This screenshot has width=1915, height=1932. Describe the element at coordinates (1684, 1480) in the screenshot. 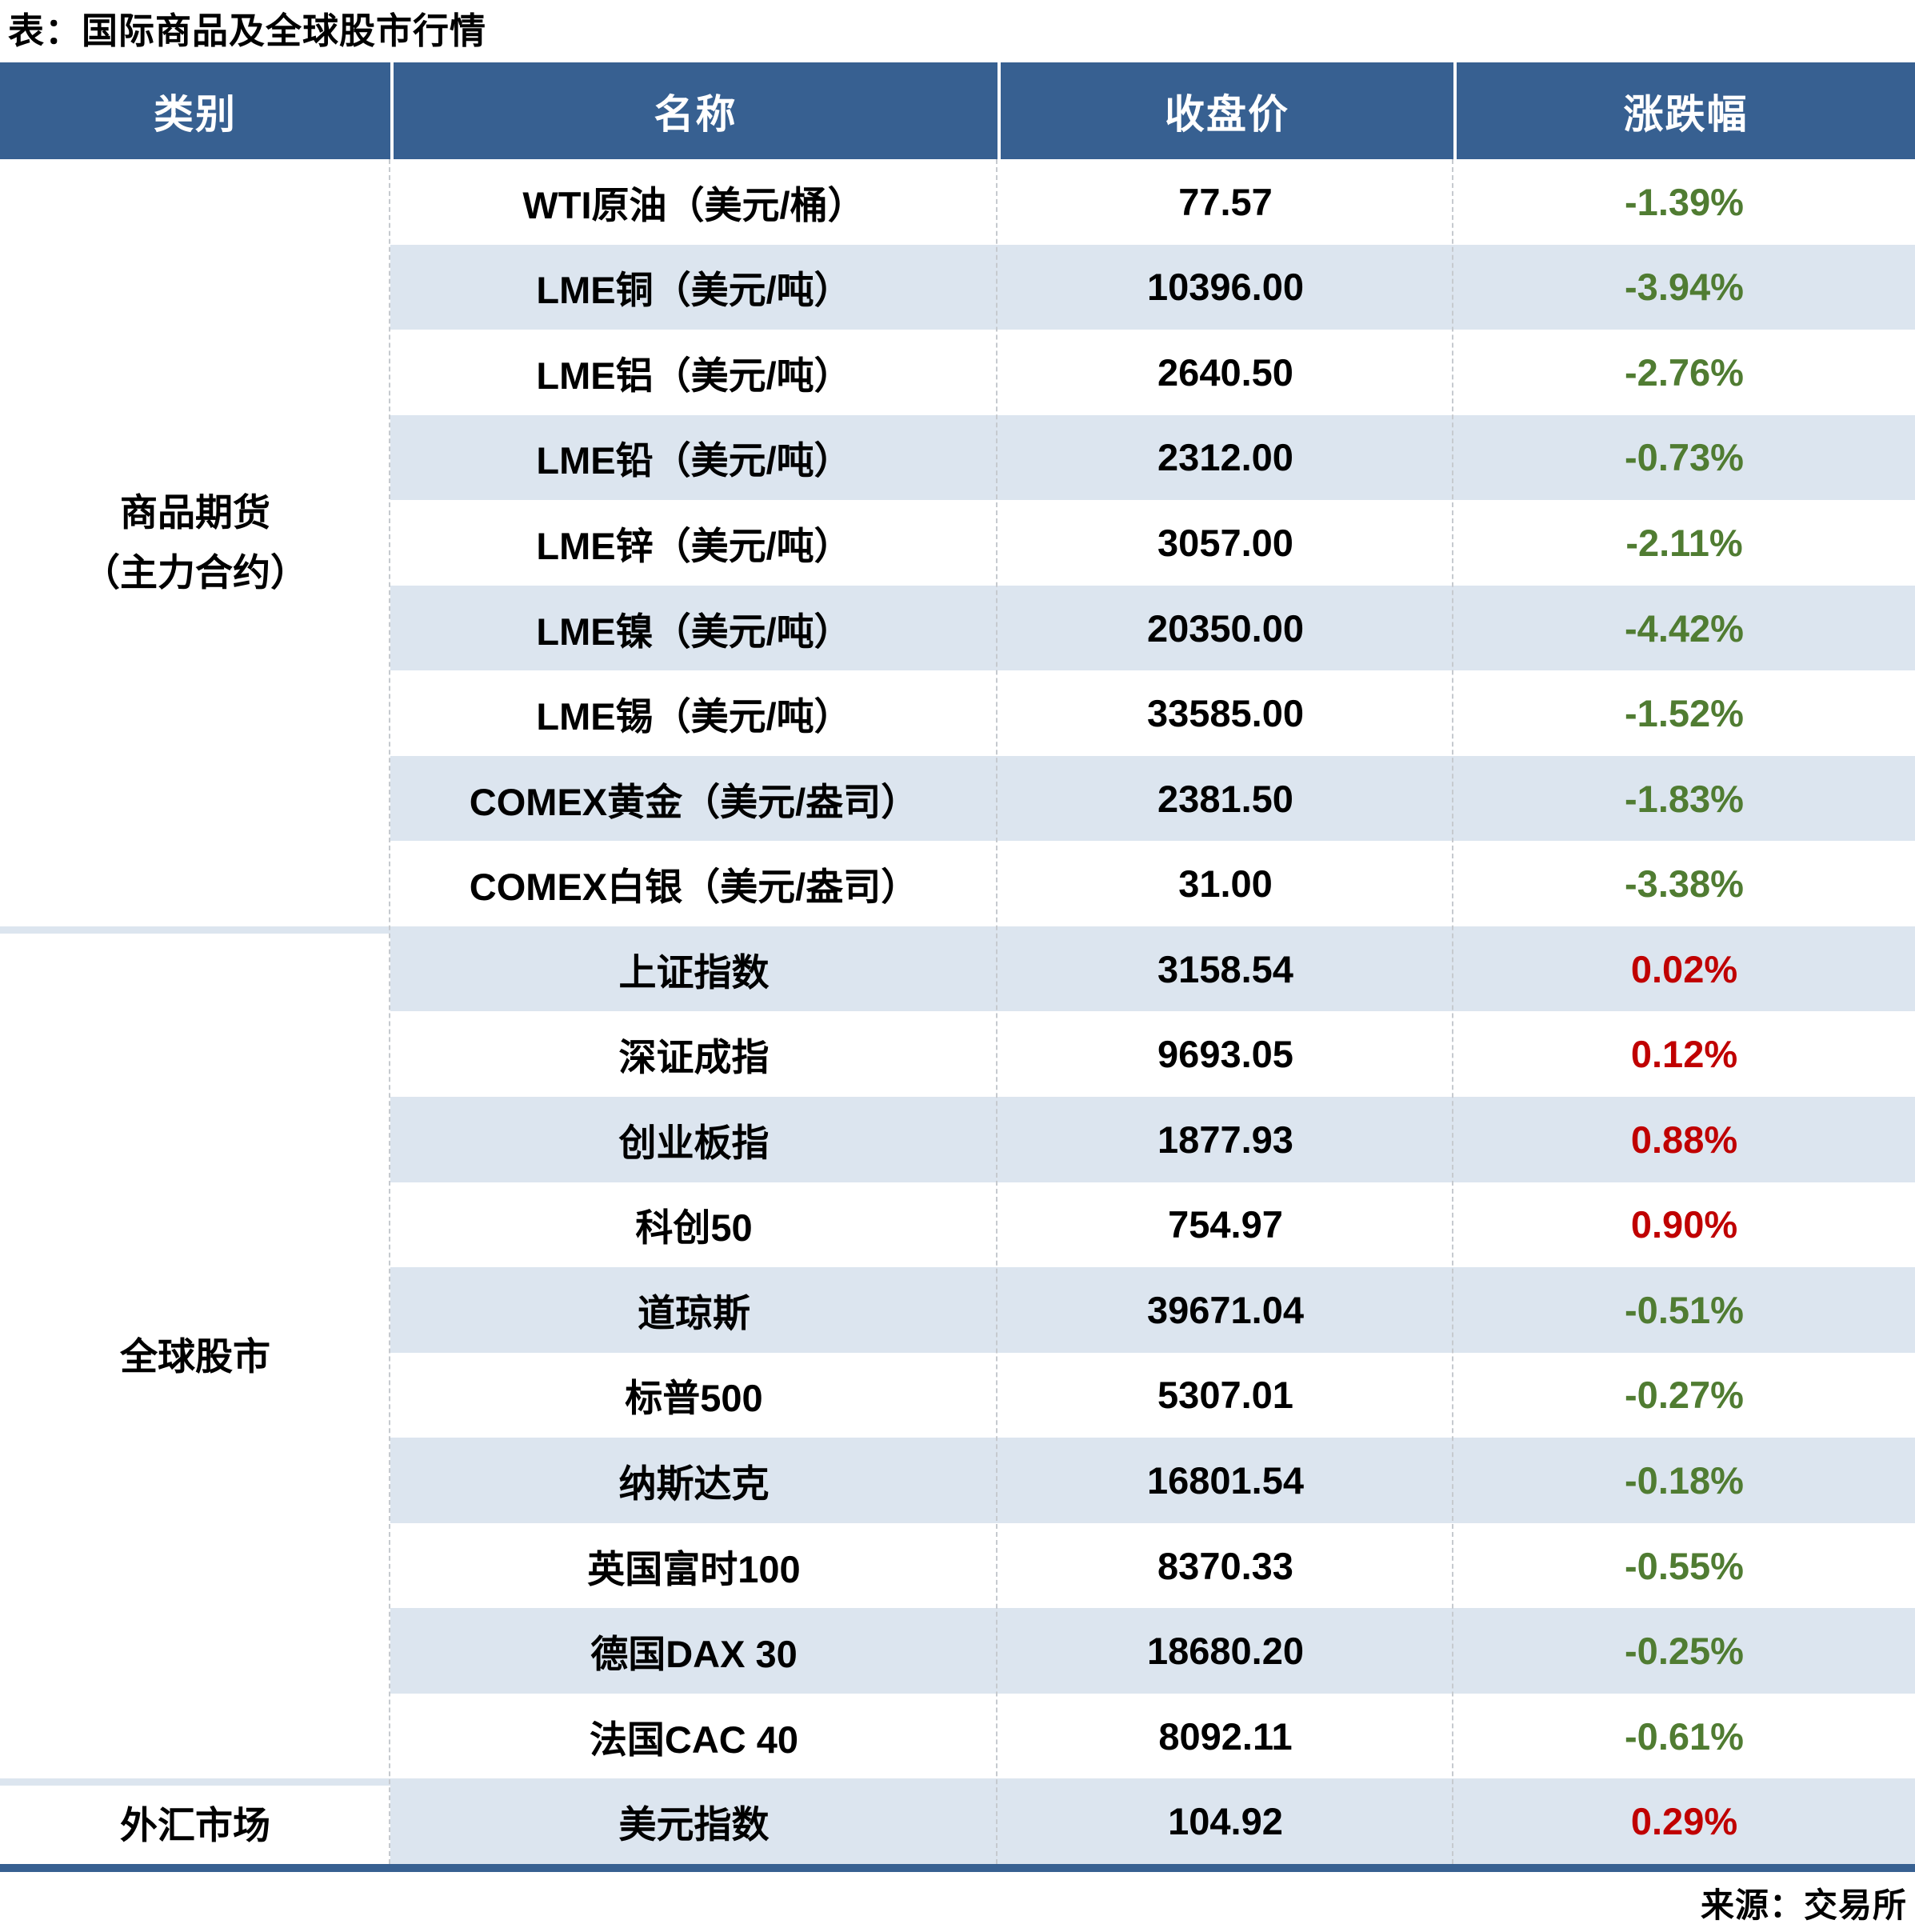

I see `change-cell: -0.18%` at that location.